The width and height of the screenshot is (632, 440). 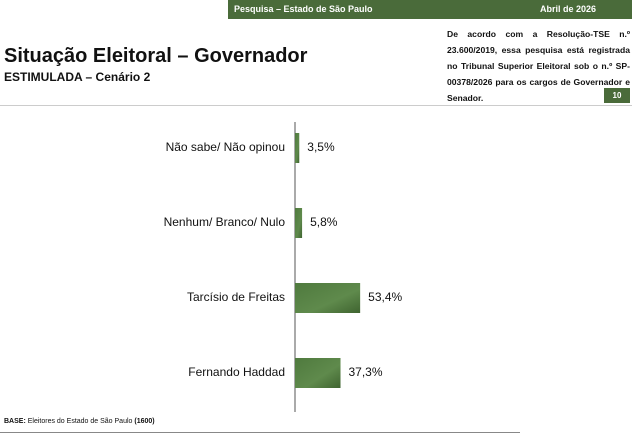 What do you see at coordinates (77, 77) in the screenshot?
I see `chart-subtitle: ESTIMULADA – Cenário 2` at bounding box center [77, 77].